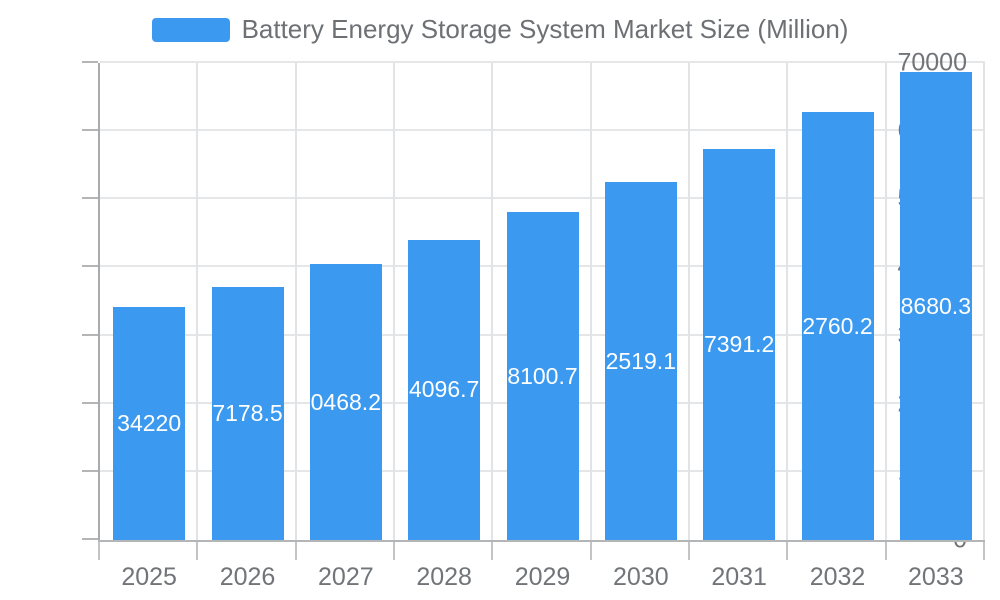  I want to click on bar-value-label: 2519.1, so click(640, 360).